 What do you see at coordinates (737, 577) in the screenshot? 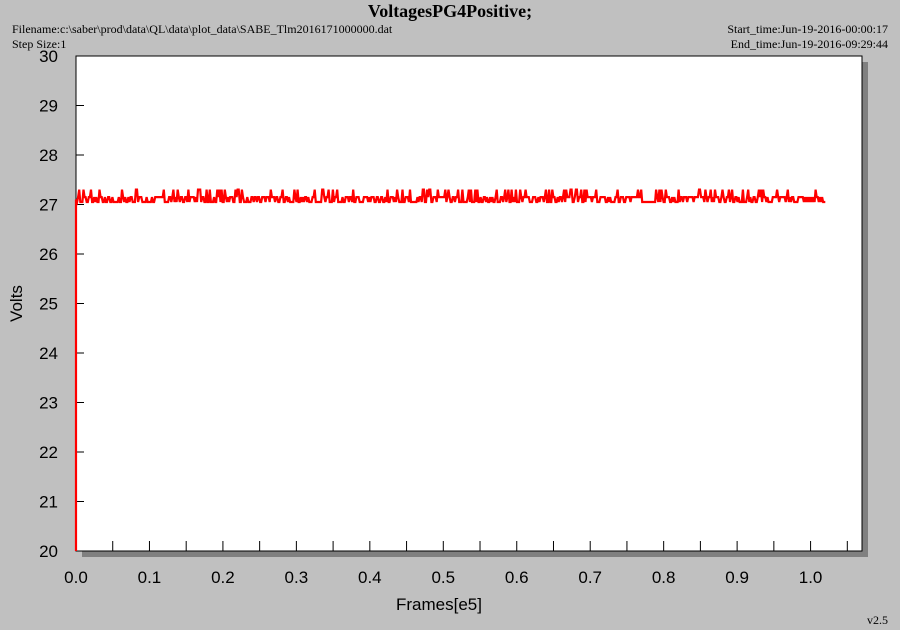
I see `x-tick-label: 0.9` at bounding box center [737, 577].